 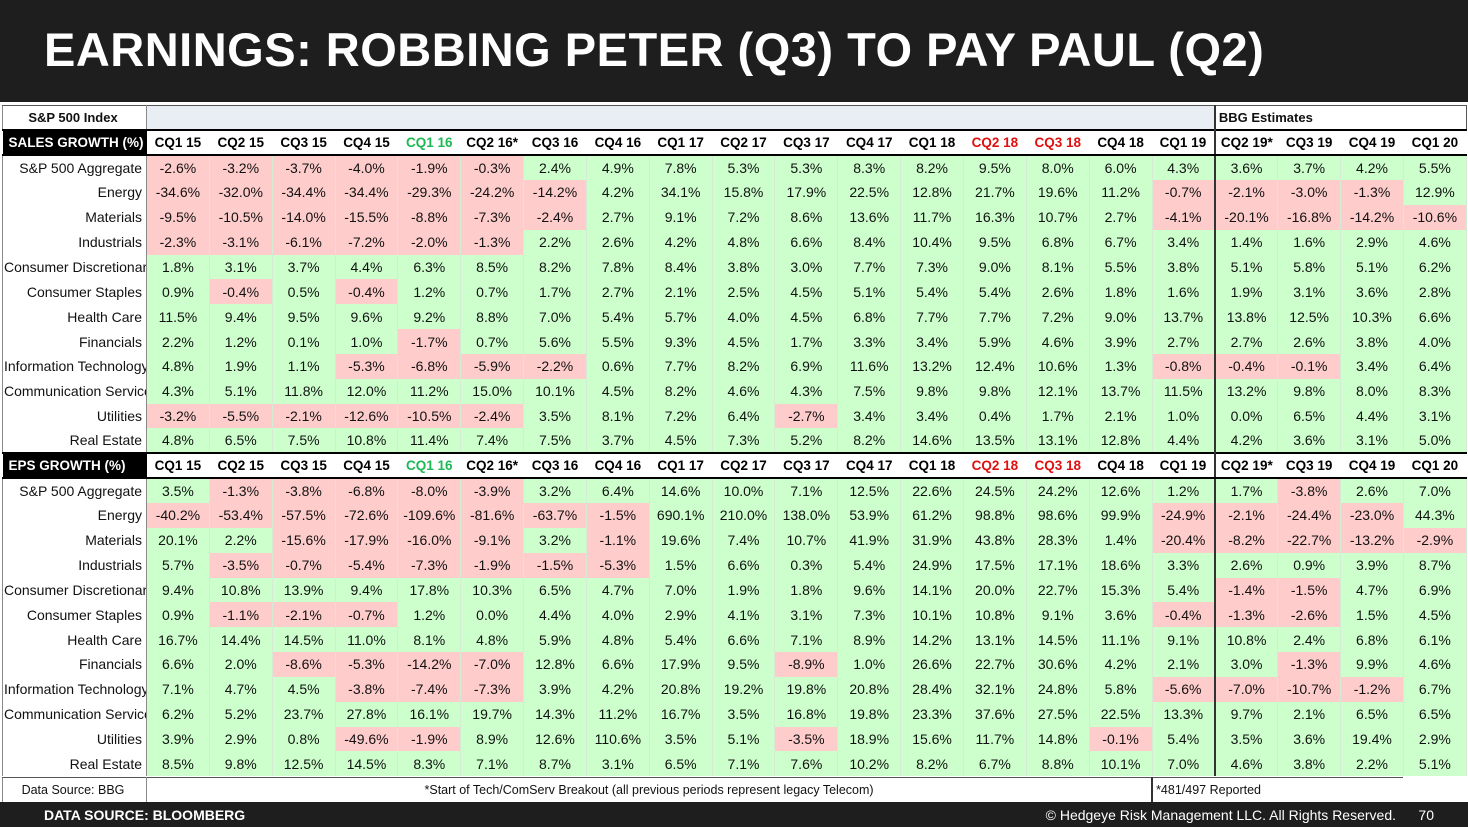 I want to click on quarter-header: CQ1 16, so click(x=429, y=143).